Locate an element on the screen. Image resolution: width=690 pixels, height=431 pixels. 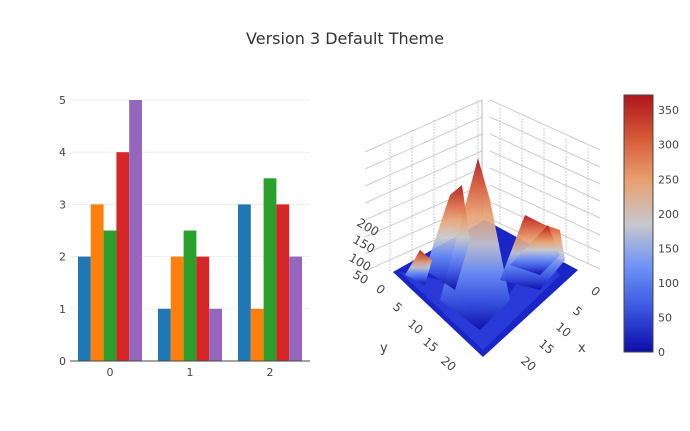
colorbar-tick-label: 50 is located at coordinates (665, 317).